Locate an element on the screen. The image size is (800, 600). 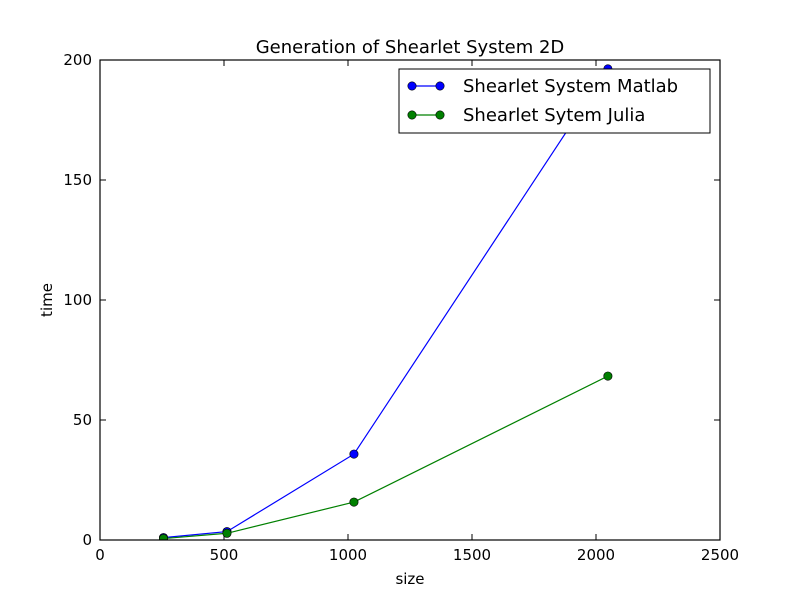
x-axis-label: size is located at coordinates (409, 579).